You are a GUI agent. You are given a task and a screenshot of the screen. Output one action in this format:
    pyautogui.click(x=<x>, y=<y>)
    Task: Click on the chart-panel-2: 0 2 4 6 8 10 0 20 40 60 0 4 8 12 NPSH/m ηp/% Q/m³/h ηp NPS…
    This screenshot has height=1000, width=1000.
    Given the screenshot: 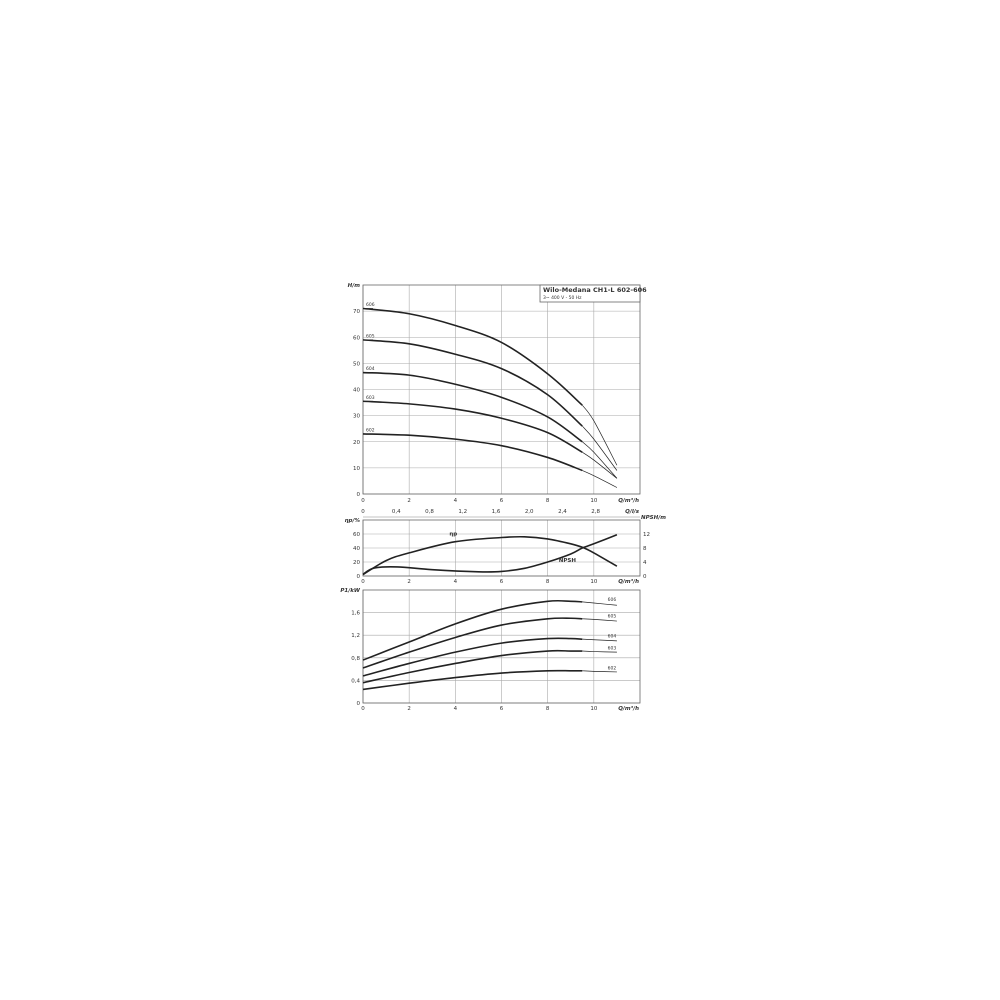 What is the action you would take?
    pyautogui.click(x=506, y=550)
    